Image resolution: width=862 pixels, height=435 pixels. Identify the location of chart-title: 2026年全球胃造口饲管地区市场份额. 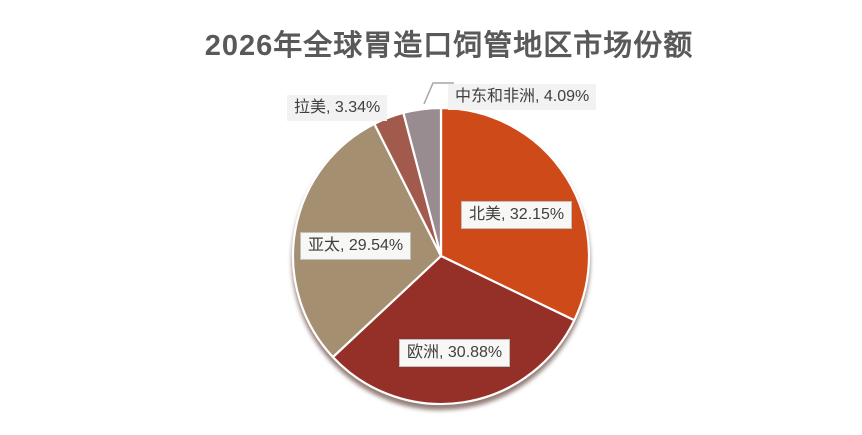
(449, 46).